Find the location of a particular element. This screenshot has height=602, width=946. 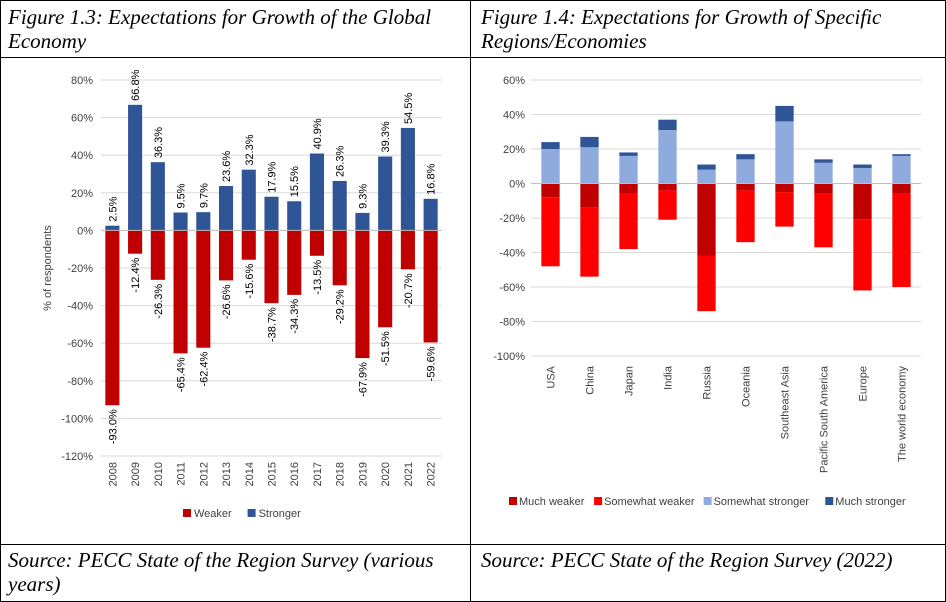

y-tick-label: 60% is located at coordinates (514, 81).